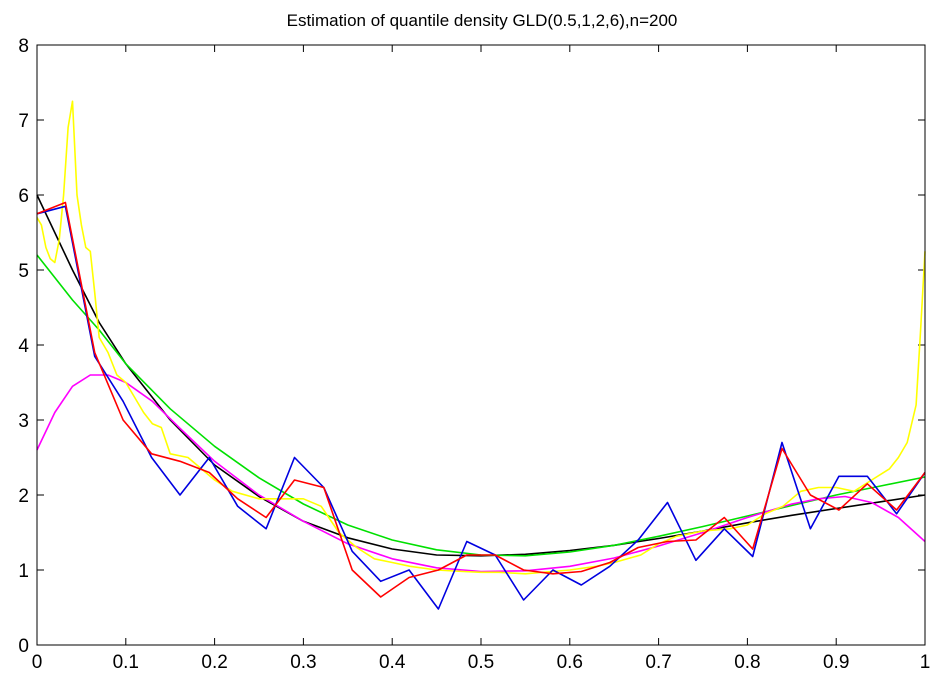  I want to click on x-tick-label: 0.7, so click(658, 662).